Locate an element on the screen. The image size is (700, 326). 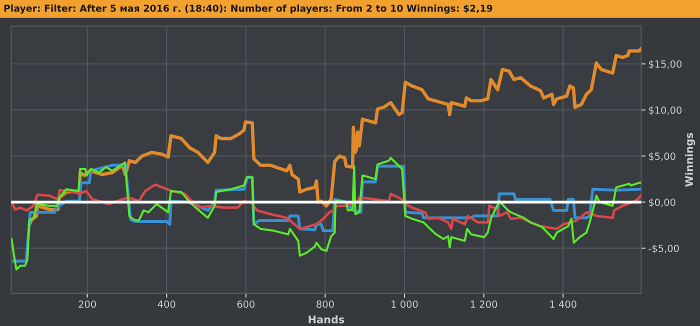
y-tick-label: -$5,00 is located at coordinates (663, 249).